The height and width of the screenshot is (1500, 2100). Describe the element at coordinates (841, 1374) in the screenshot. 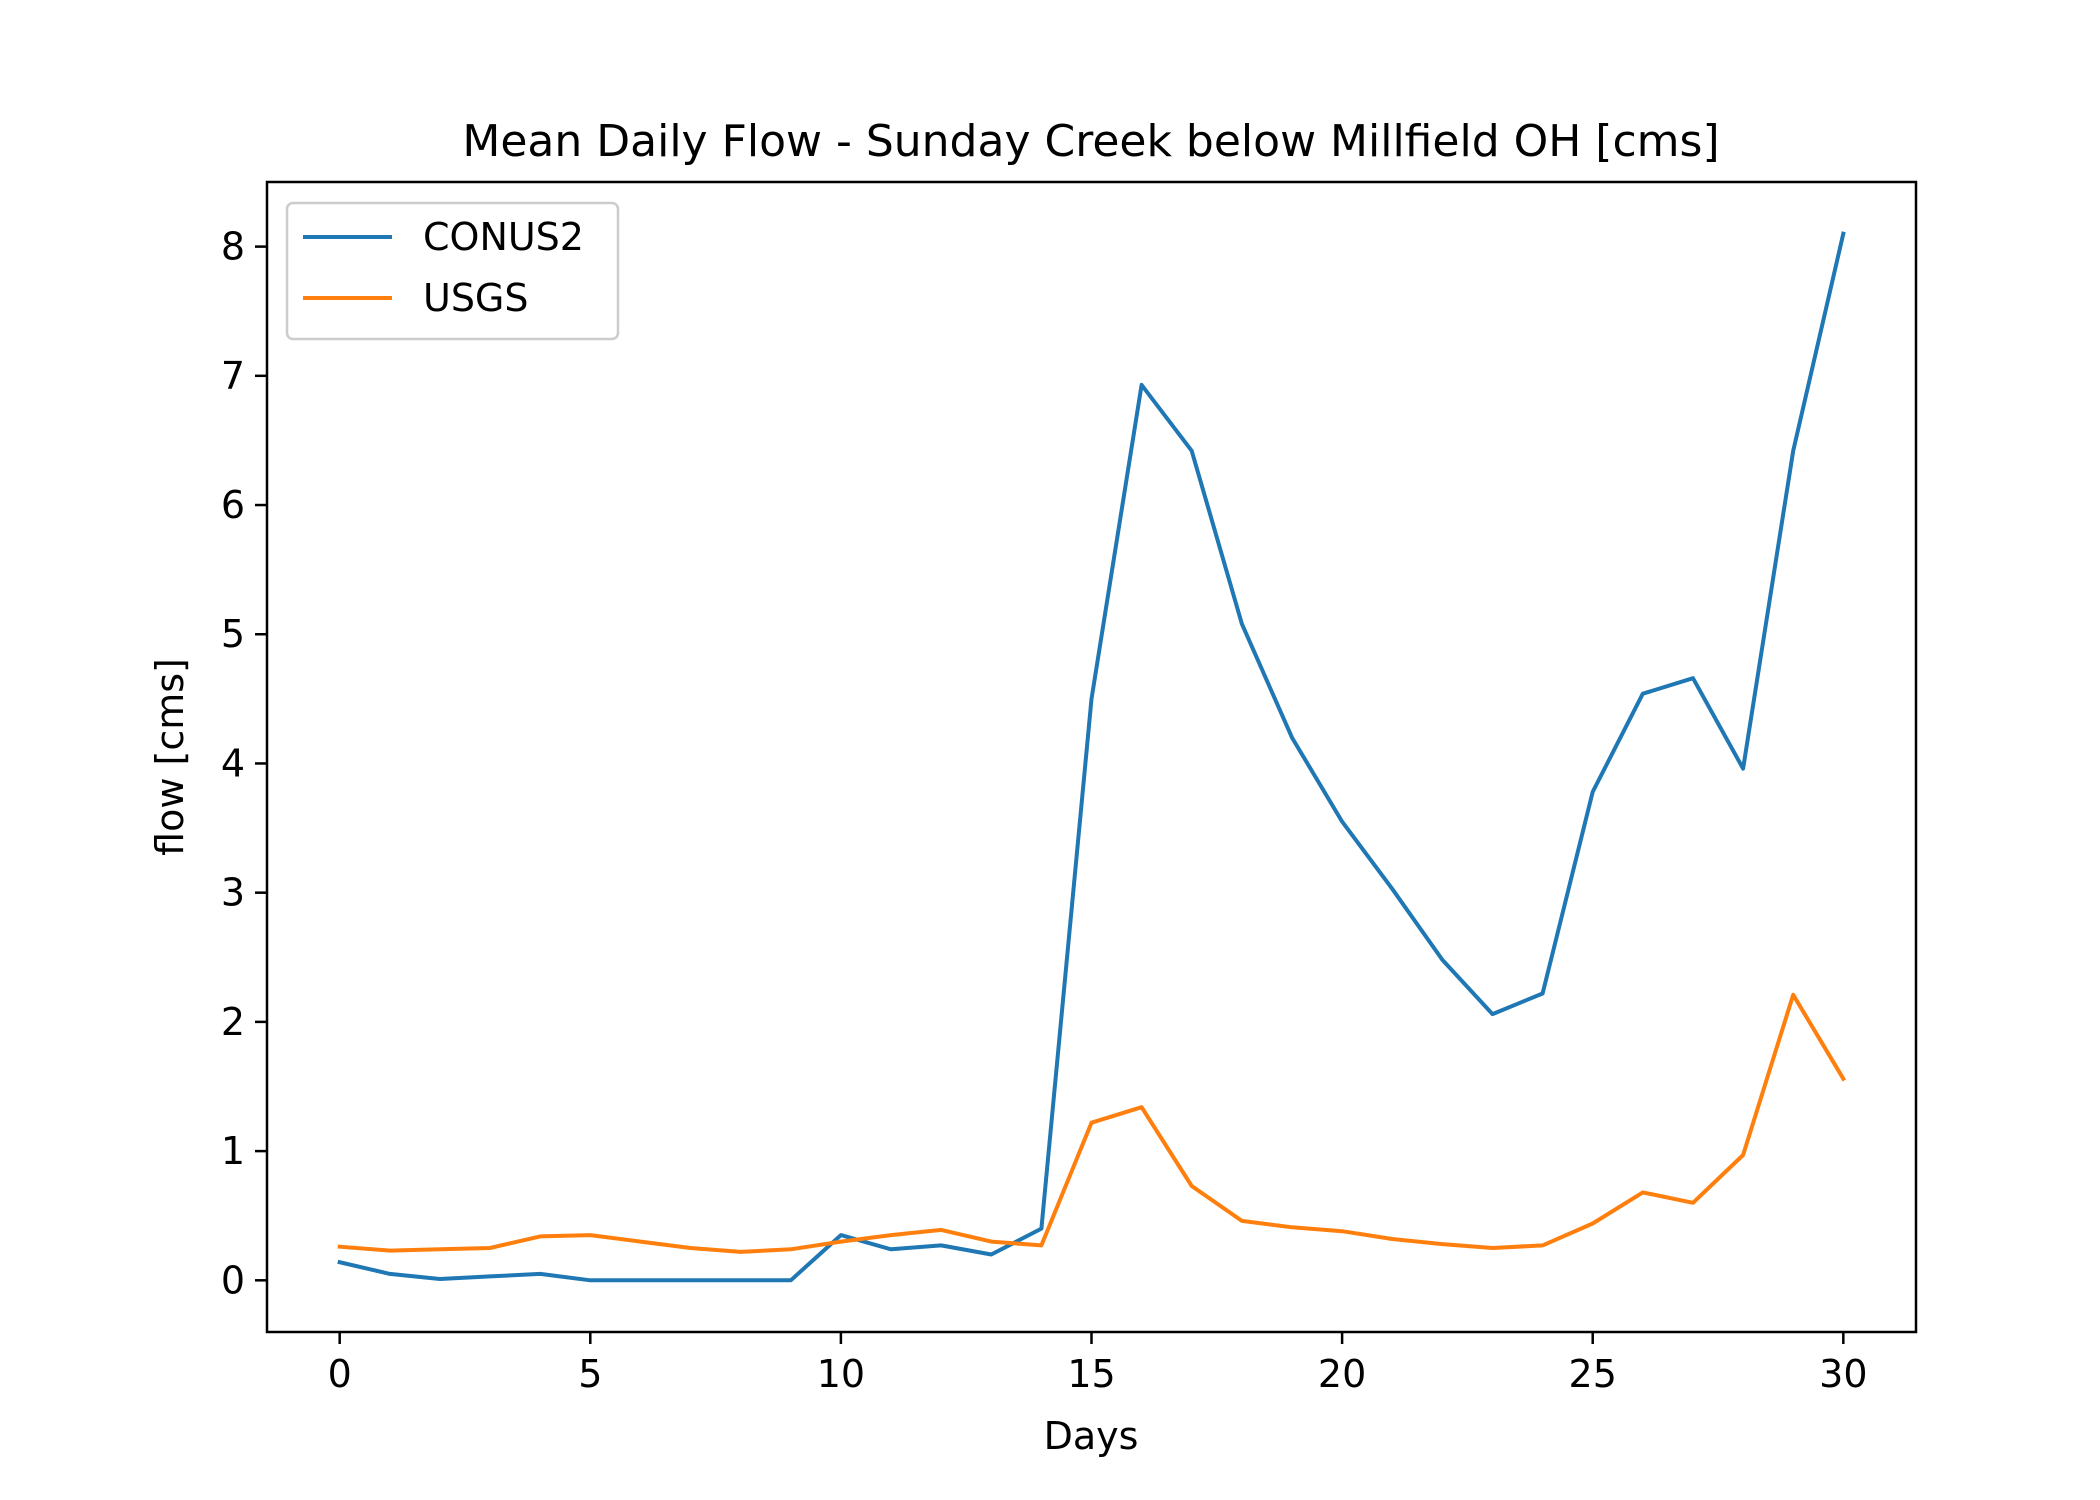

I see `x-tick-label: 10` at that location.